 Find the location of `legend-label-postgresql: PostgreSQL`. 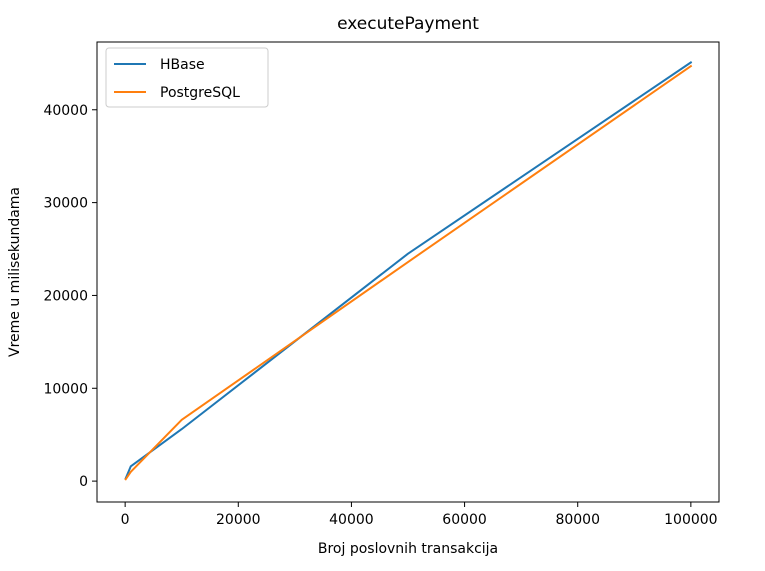

legend-label-postgresql: PostgreSQL is located at coordinates (200, 93).